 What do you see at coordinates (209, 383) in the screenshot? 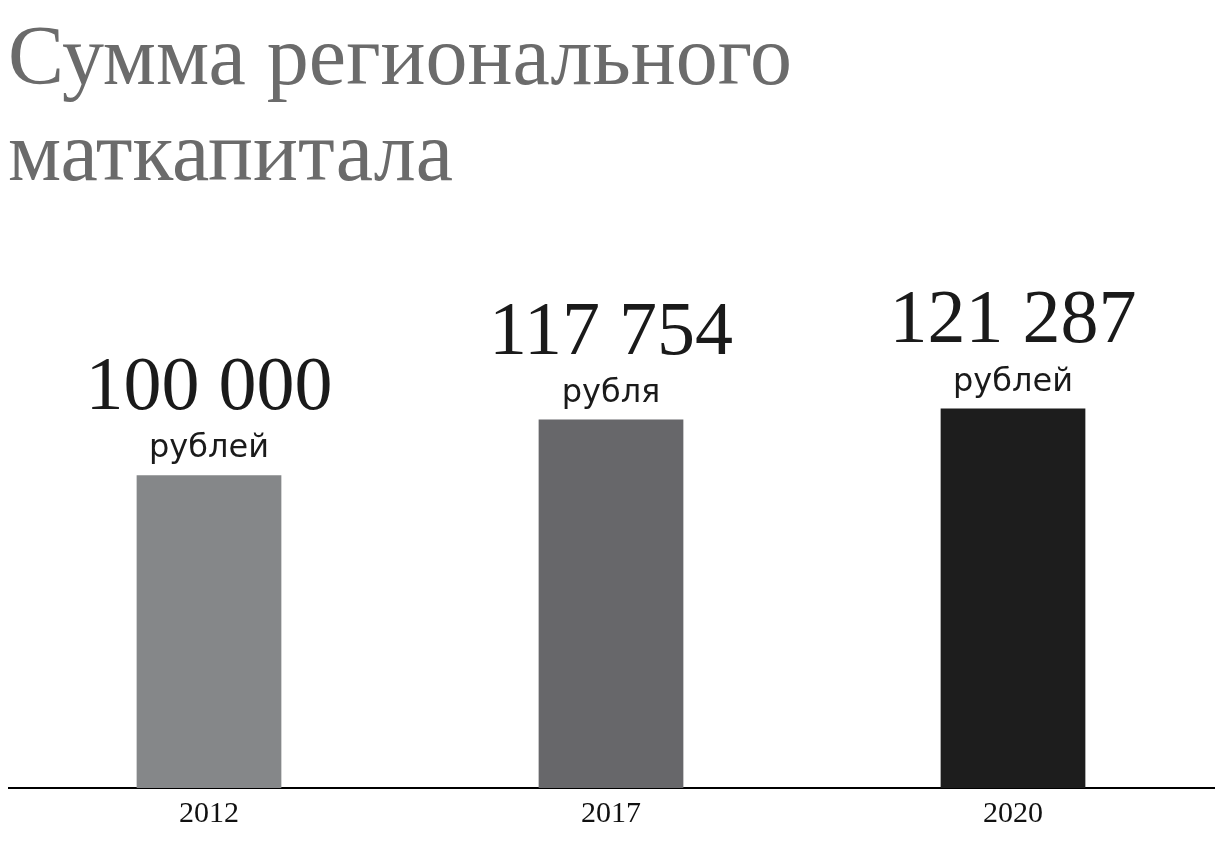
I see `data-label: 100 000` at bounding box center [209, 383].